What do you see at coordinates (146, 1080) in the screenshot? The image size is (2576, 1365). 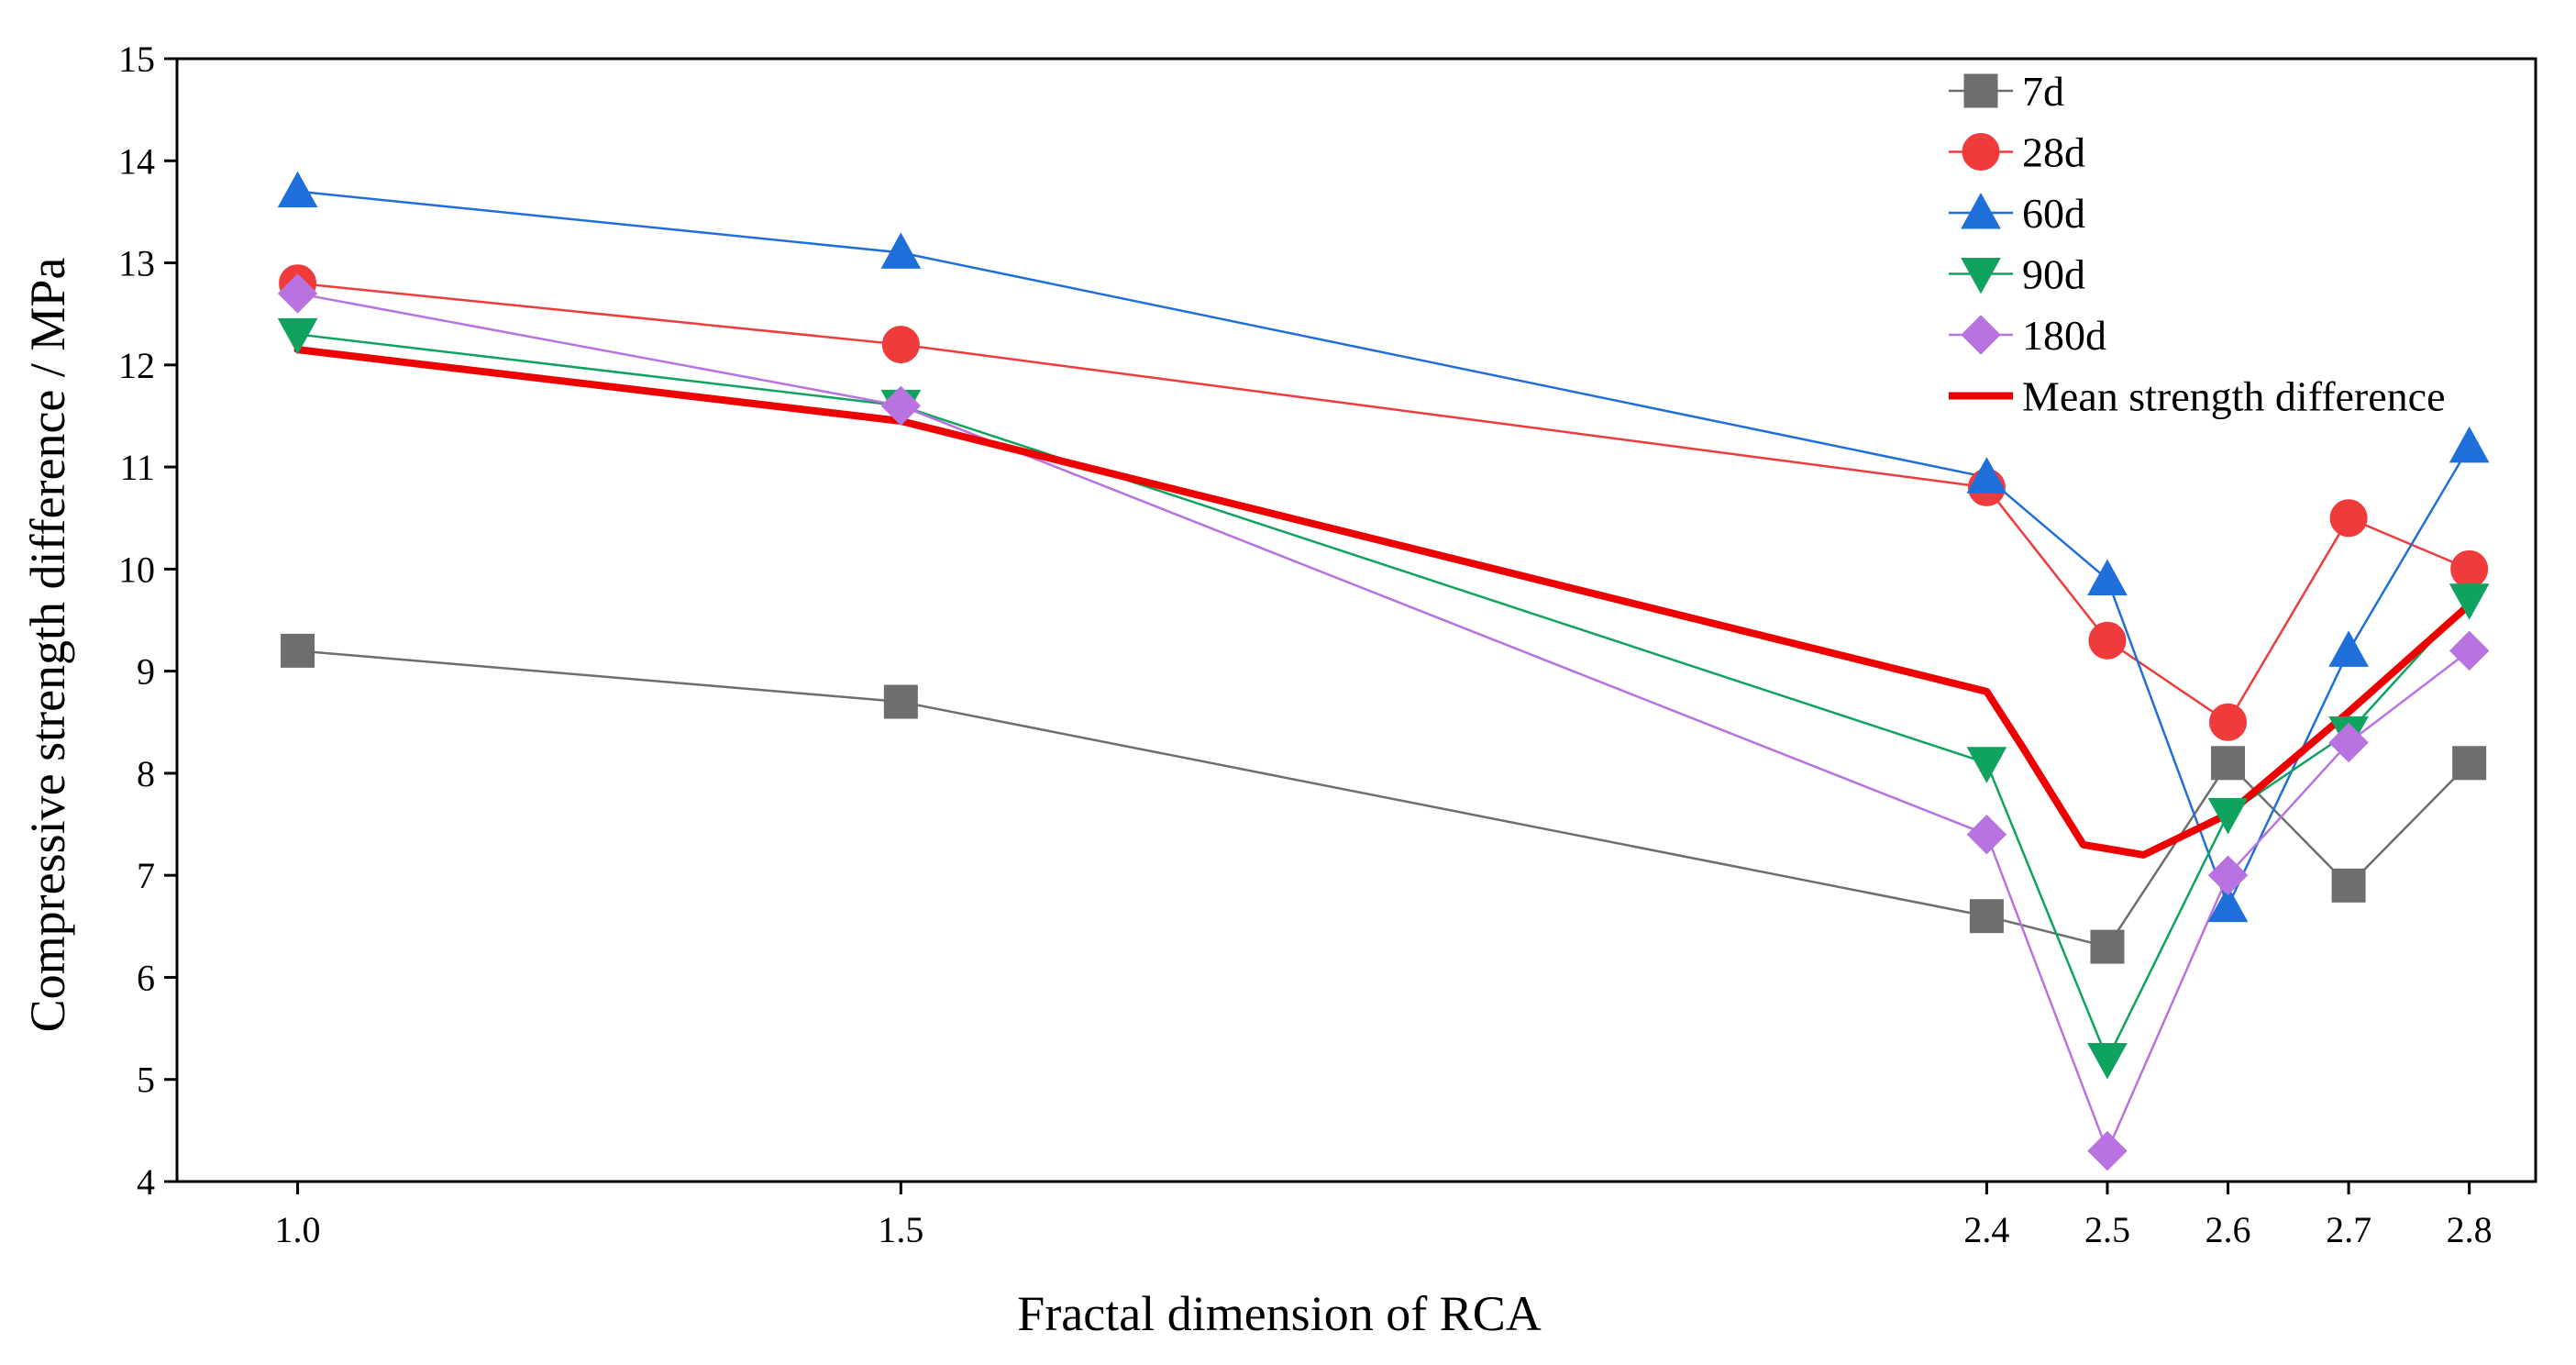 I see `y-tick-label: 5` at bounding box center [146, 1080].